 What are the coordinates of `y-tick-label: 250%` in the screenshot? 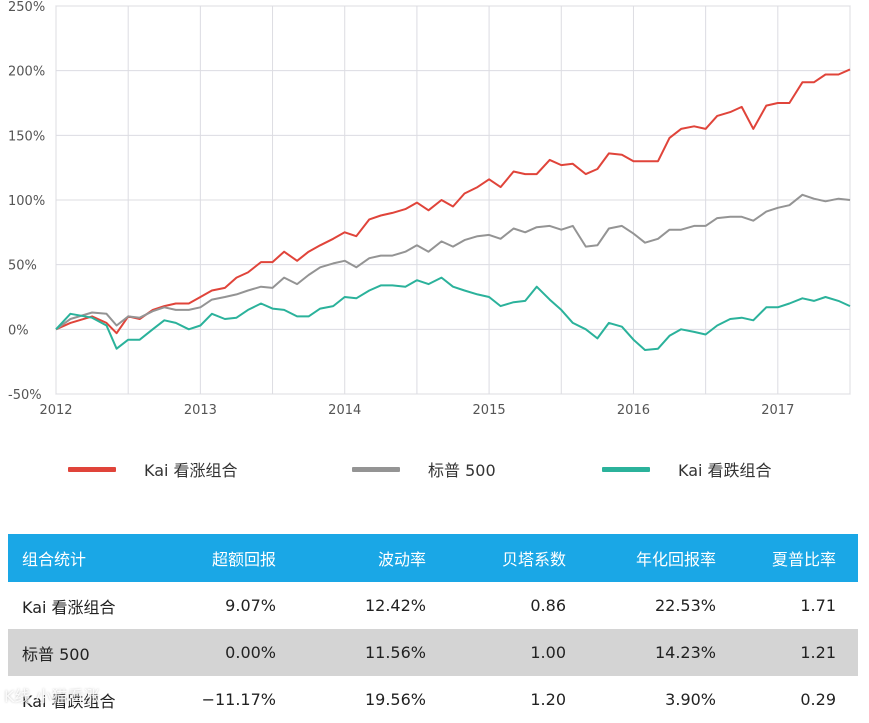 It's located at (26, 7).